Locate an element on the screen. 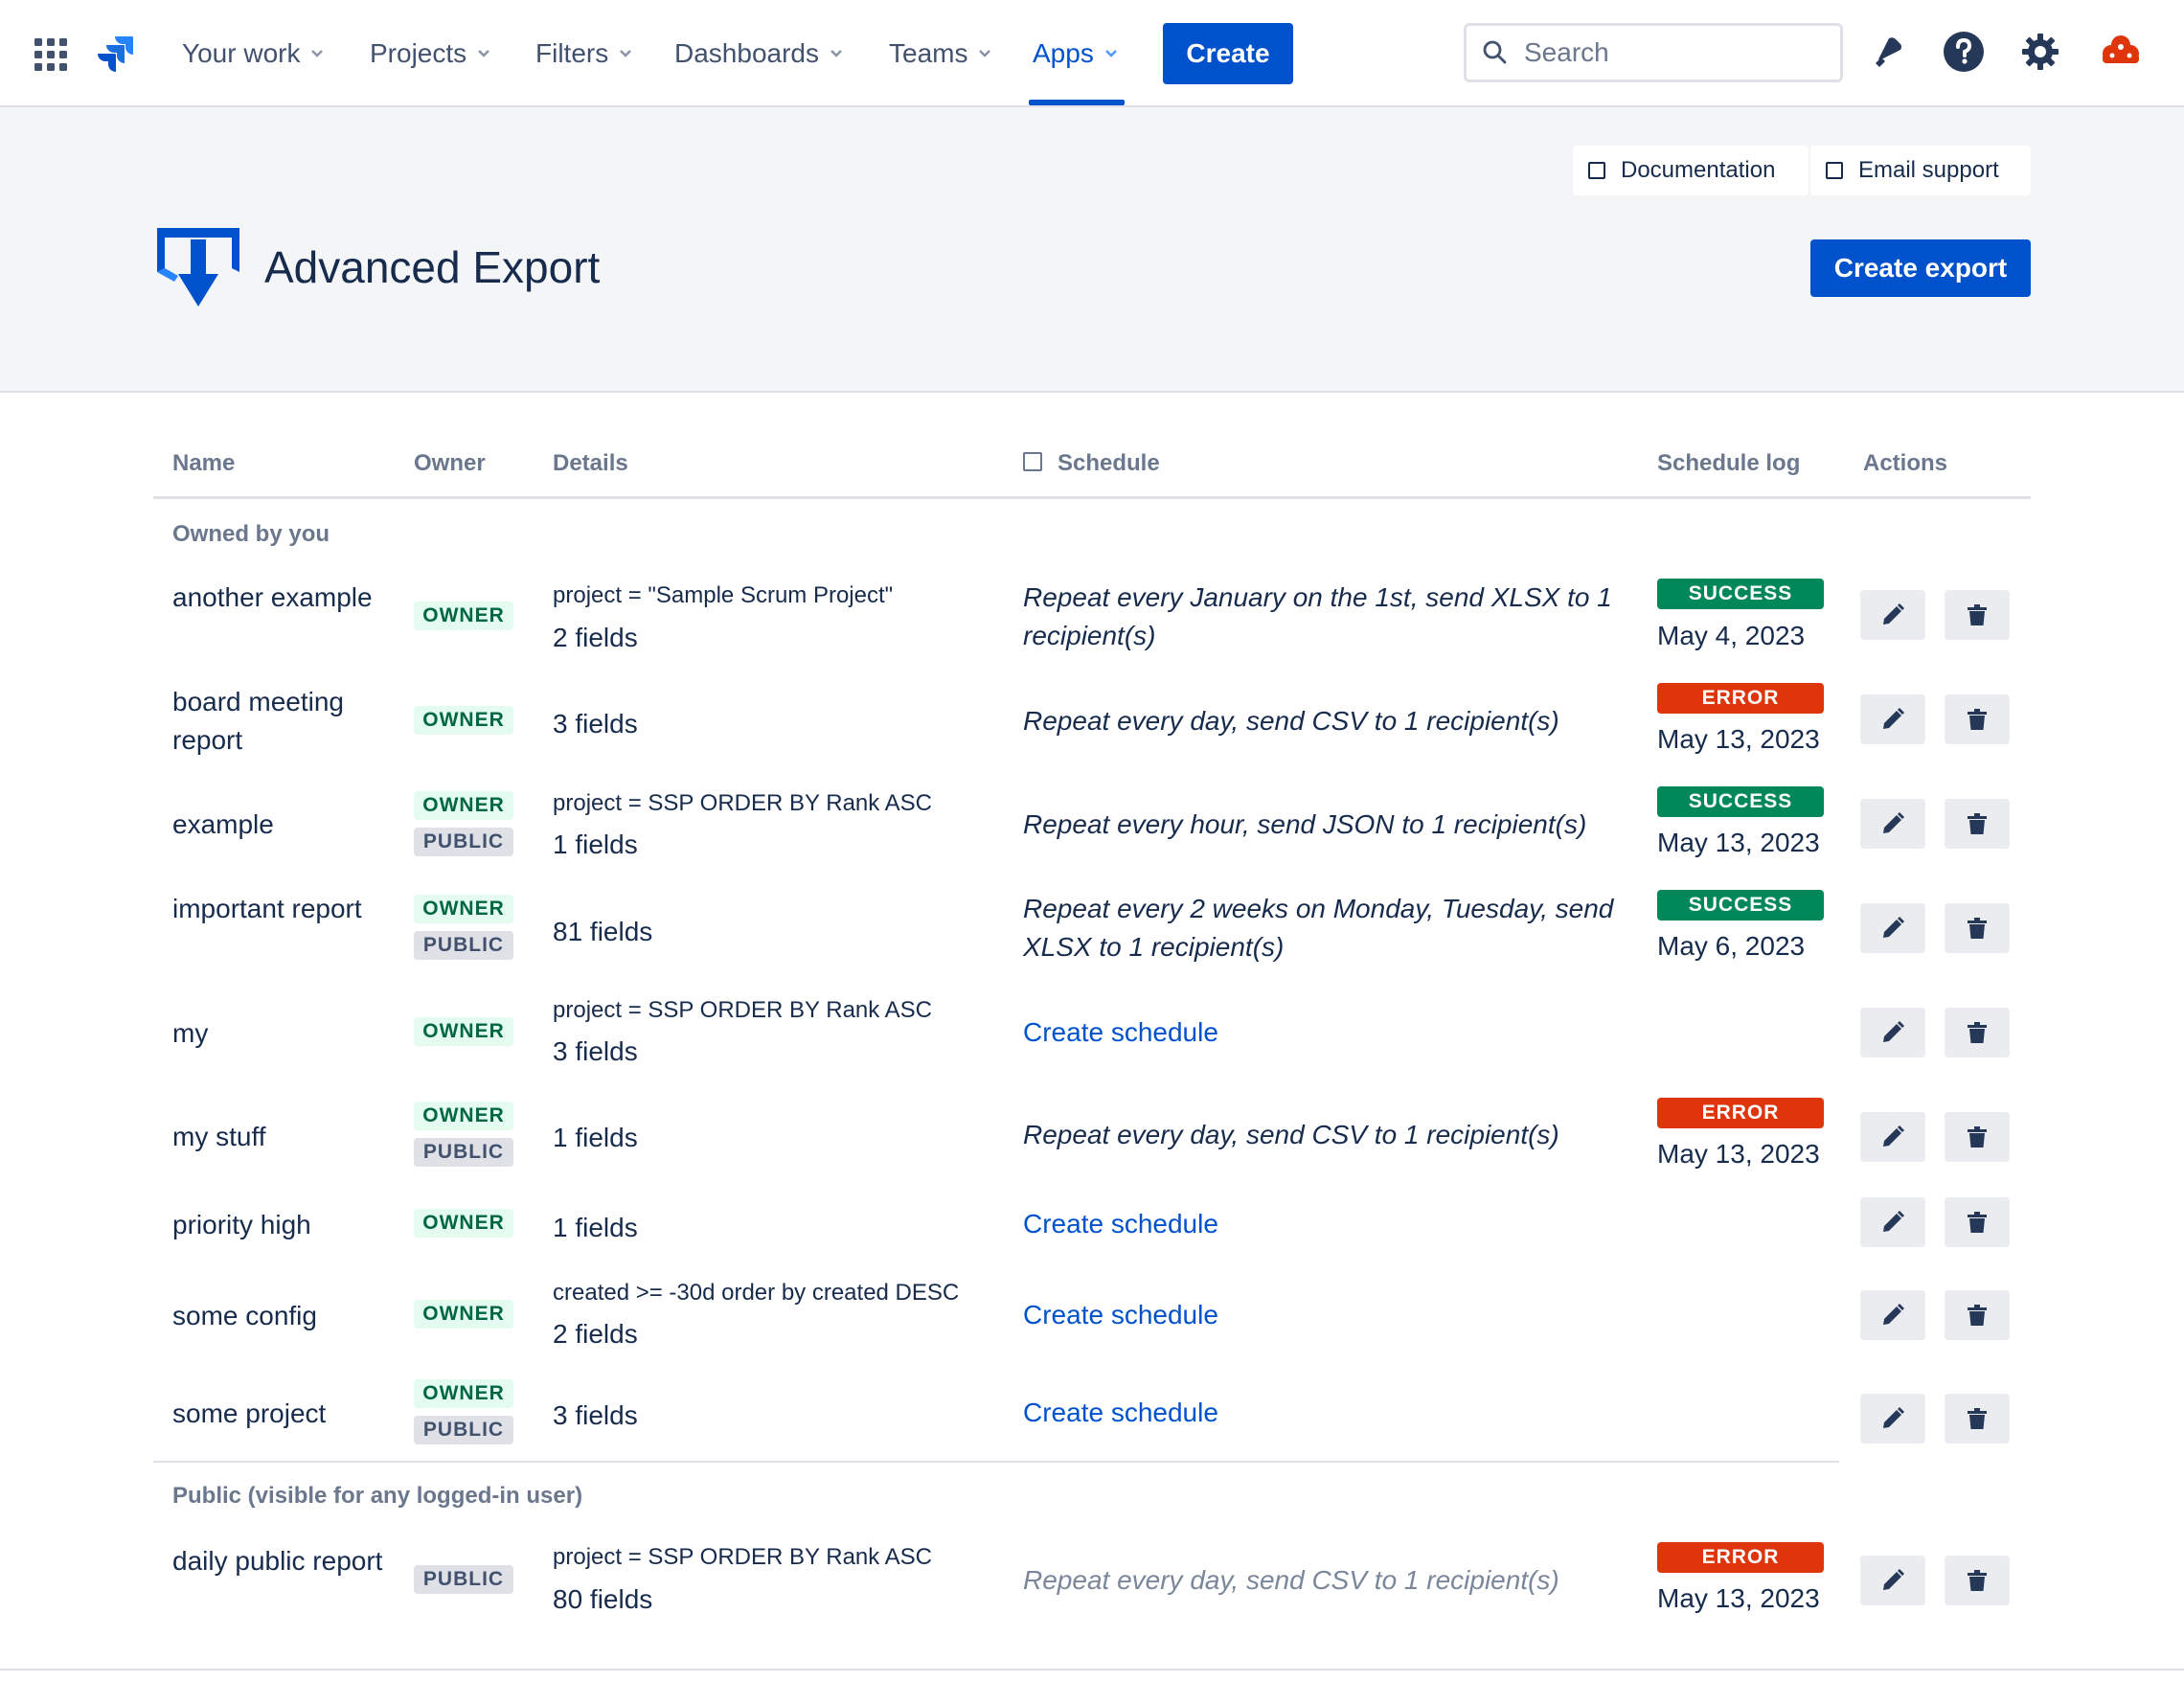 The height and width of the screenshot is (1682, 2184). nav-your-work: Your work is located at coordinates (254, 54).